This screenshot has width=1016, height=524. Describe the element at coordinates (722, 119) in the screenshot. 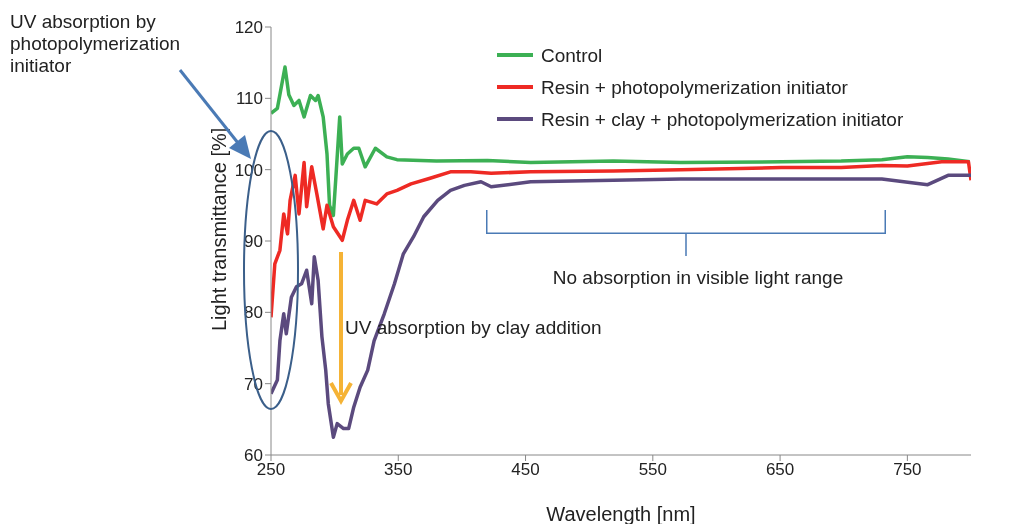

I see `legend-label: Resin + clay + photopolymerization initiator` at that location.